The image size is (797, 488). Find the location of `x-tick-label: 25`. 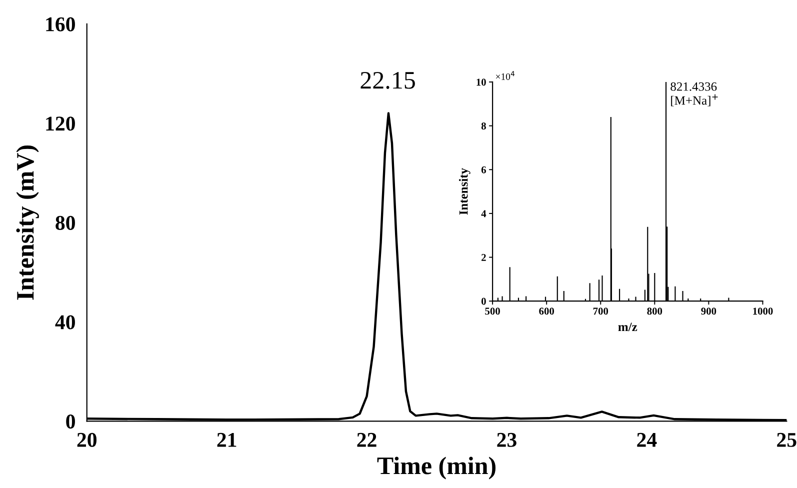

x-tick-label: 25 is located at coordinates (786, 439).